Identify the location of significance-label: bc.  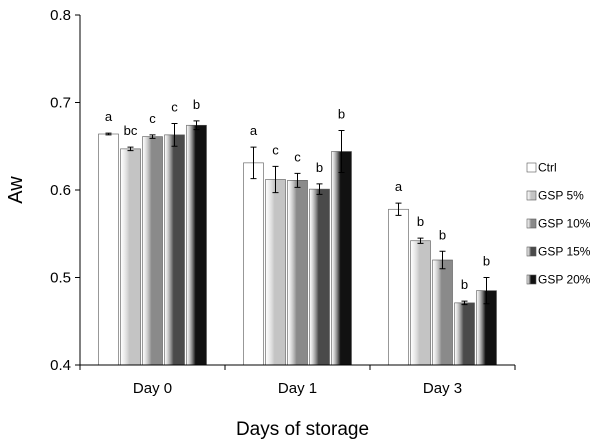
(131, 130).